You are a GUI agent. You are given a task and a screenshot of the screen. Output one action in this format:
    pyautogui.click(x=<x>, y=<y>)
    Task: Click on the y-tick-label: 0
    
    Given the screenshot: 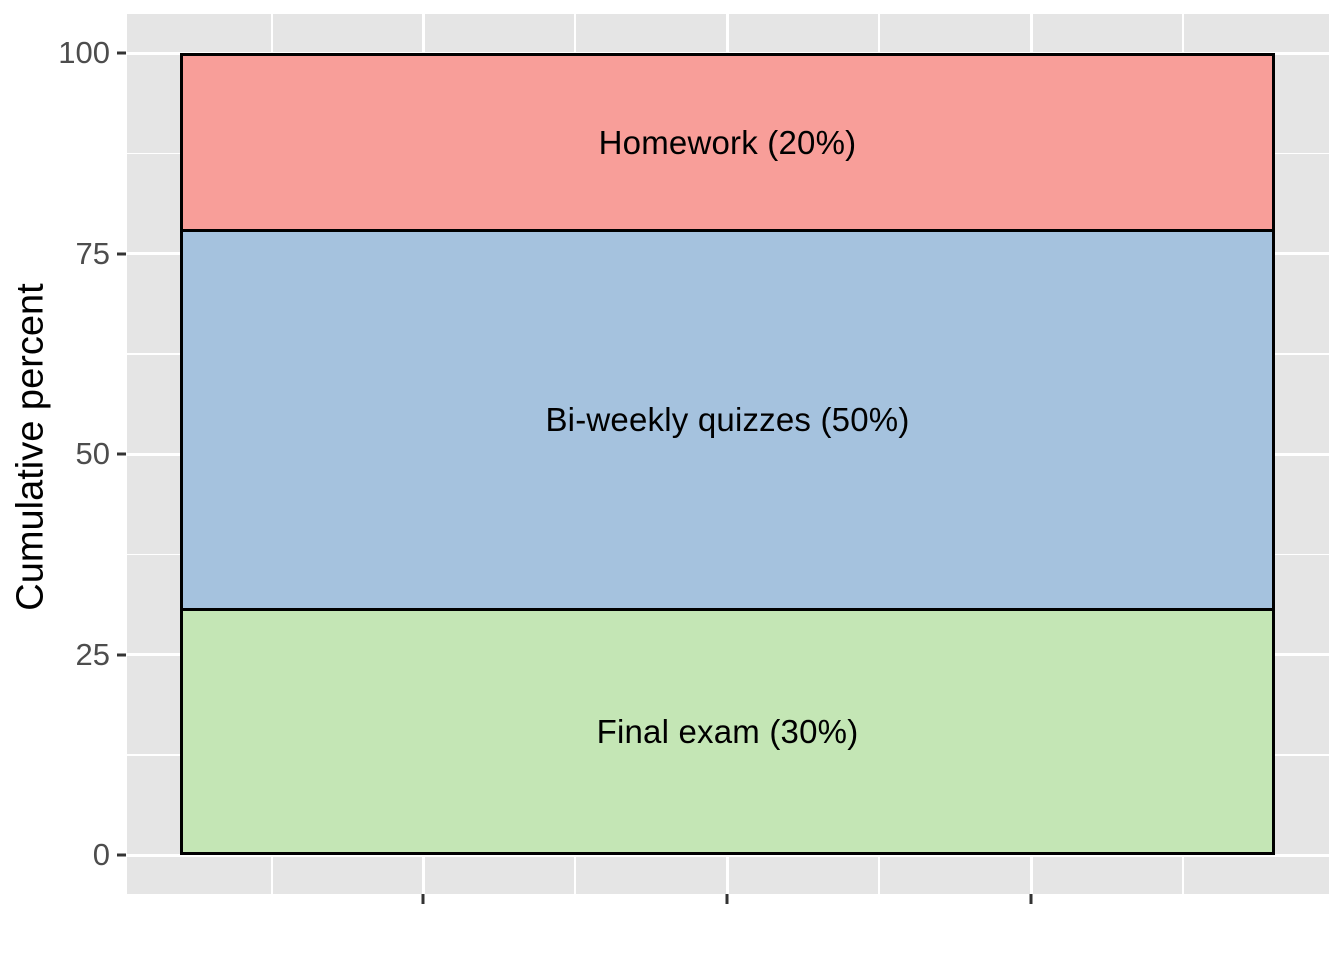 What is the action you would take?
    pyautogui.click(x=101, y=854)
    